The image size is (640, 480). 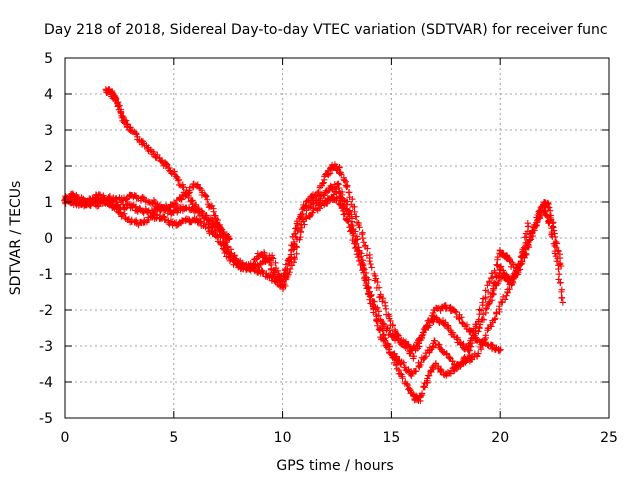 I want to click on y-tick-label: -3, so click(x=46, y=347).